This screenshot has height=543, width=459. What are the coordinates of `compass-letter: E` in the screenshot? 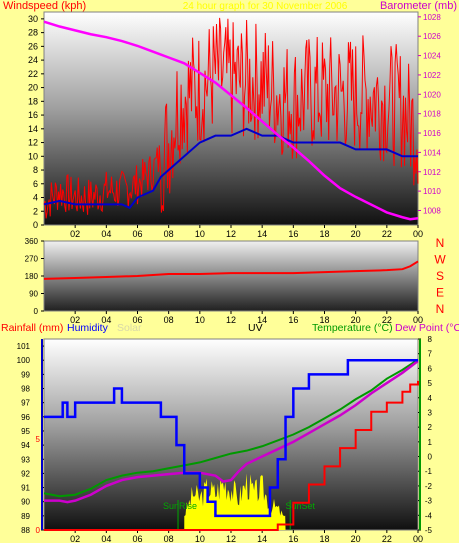 It's located at (440, 293).